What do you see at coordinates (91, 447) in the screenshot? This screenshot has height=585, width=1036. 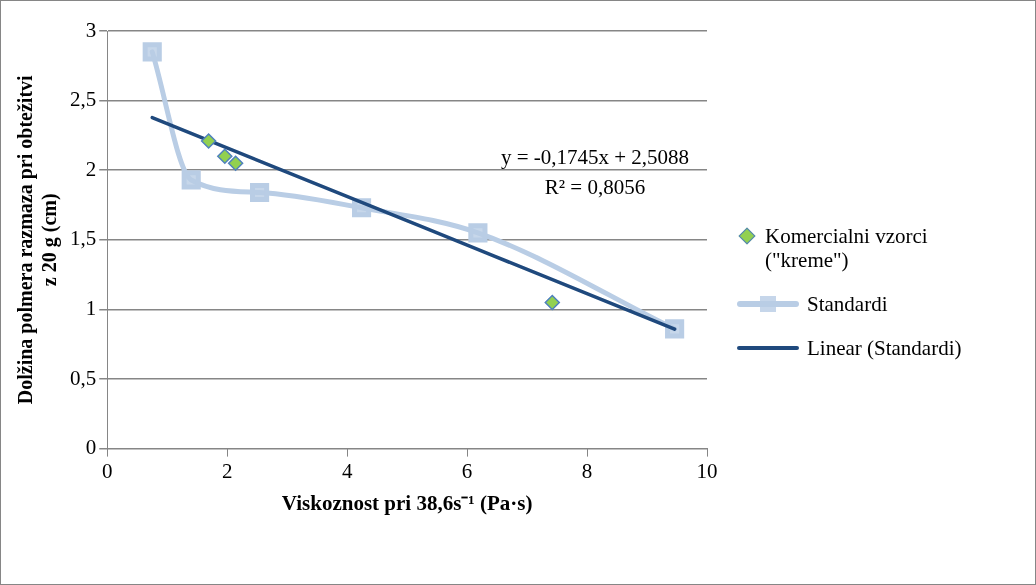 I see `y-tick-label: 0` at bounding box center [91, 447].